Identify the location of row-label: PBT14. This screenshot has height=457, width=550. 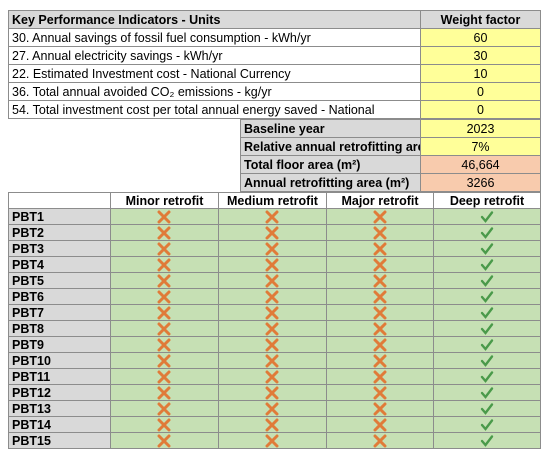
(59, 424).